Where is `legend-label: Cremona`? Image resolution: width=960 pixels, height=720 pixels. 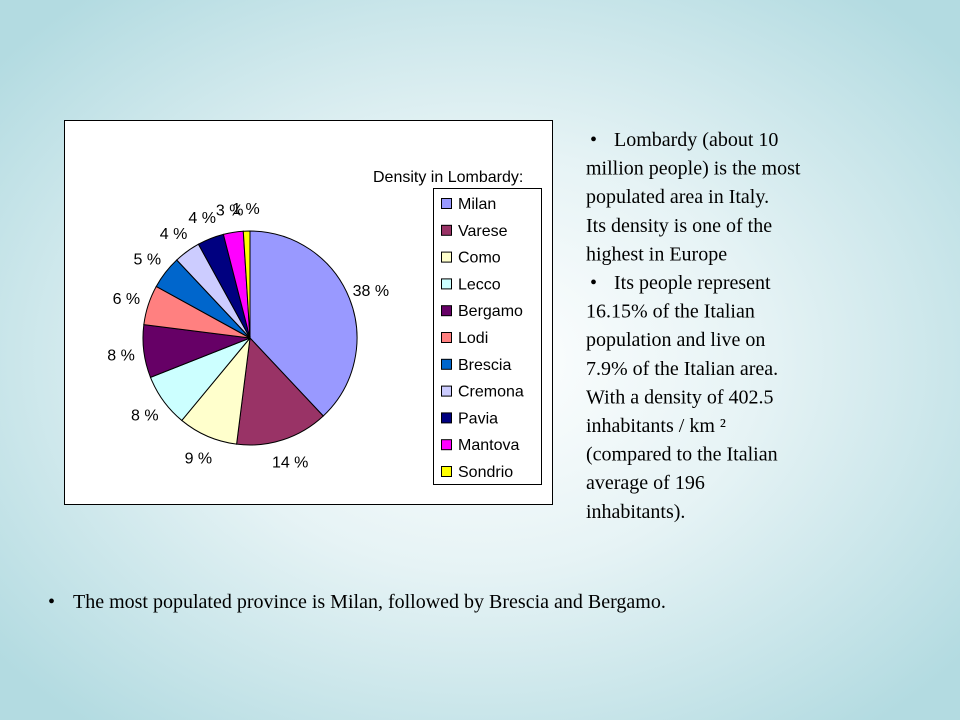 legend-label: Cremona is located at coordinates (491, 392).